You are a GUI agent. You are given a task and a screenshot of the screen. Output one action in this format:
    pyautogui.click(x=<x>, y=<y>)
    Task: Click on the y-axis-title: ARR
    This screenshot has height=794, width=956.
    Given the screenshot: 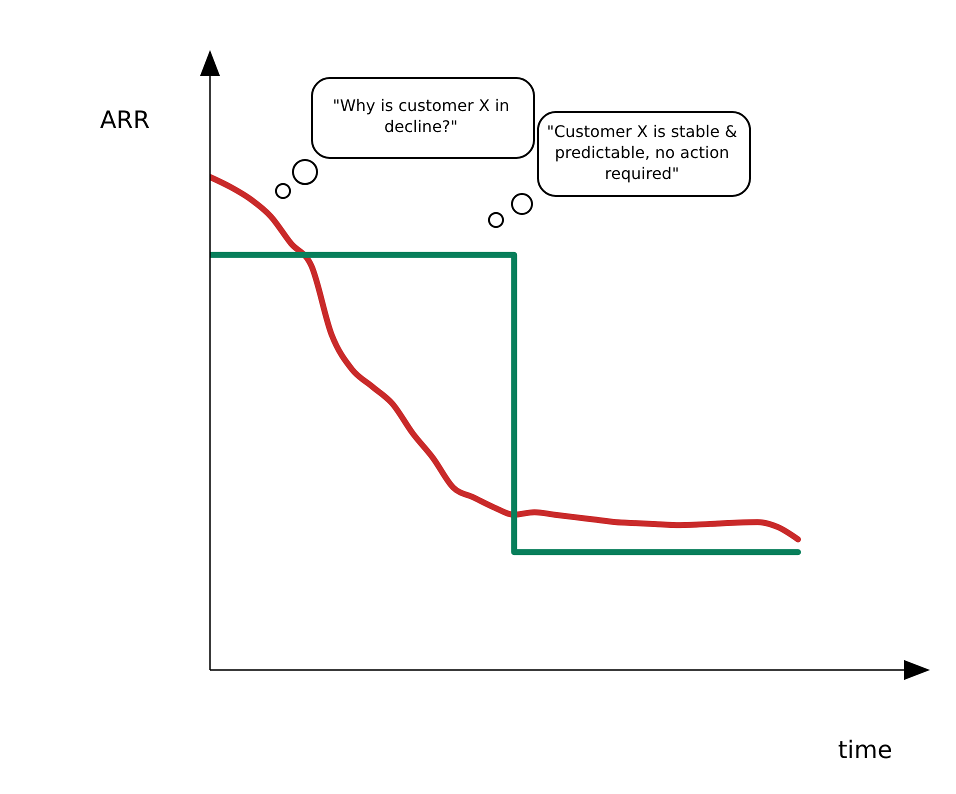 What is the action you would take?
    pyautogui.click(x=125, y=120)
    